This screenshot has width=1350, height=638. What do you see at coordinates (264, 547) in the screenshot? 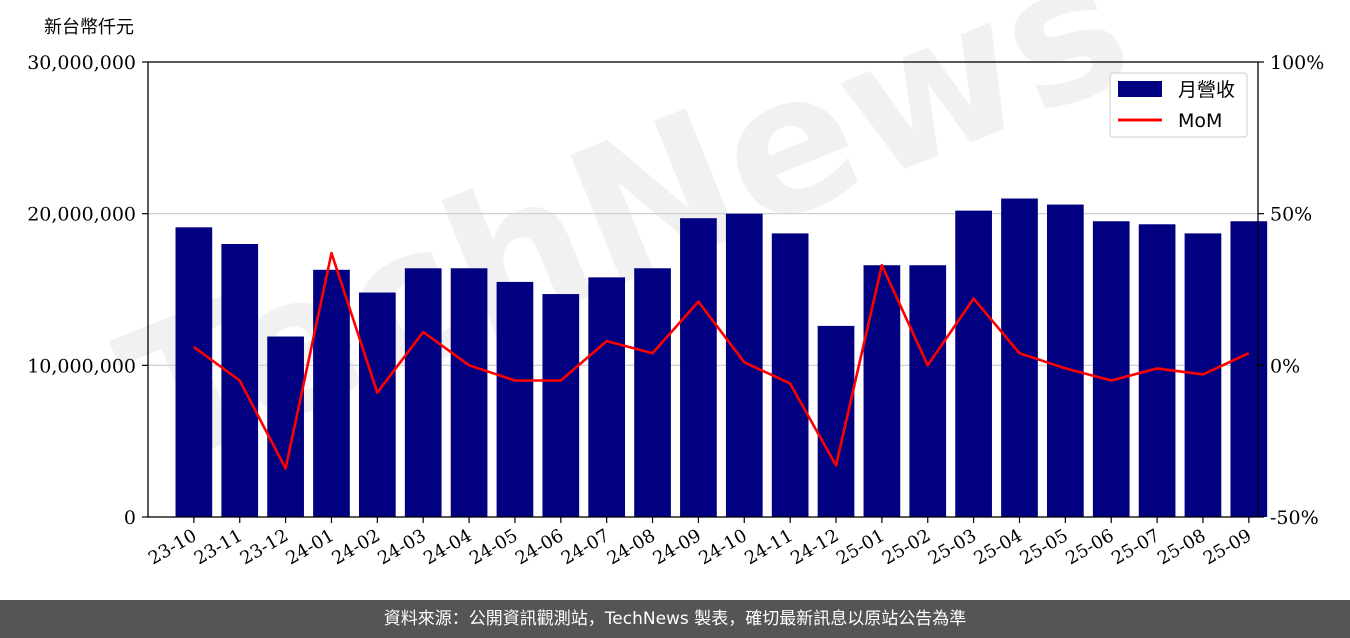
I see `x-tick-label: 23-12` at bounding box center [264, 547].